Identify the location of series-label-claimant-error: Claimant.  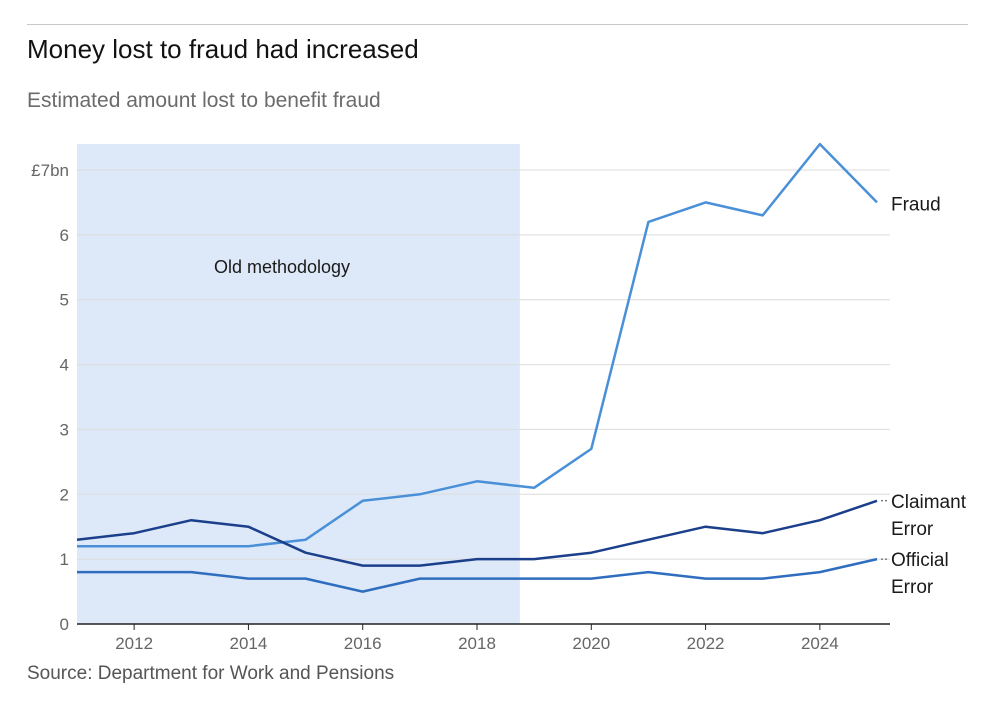
(929, 502).